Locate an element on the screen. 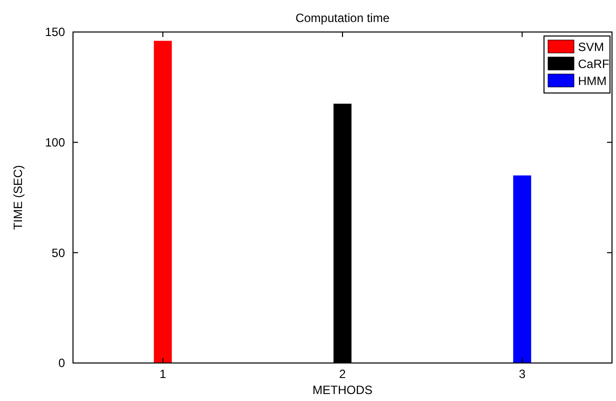 The height and width of the screenshot is (401, 616). y-tick-label: 50 is located at coordinates (59, 253).